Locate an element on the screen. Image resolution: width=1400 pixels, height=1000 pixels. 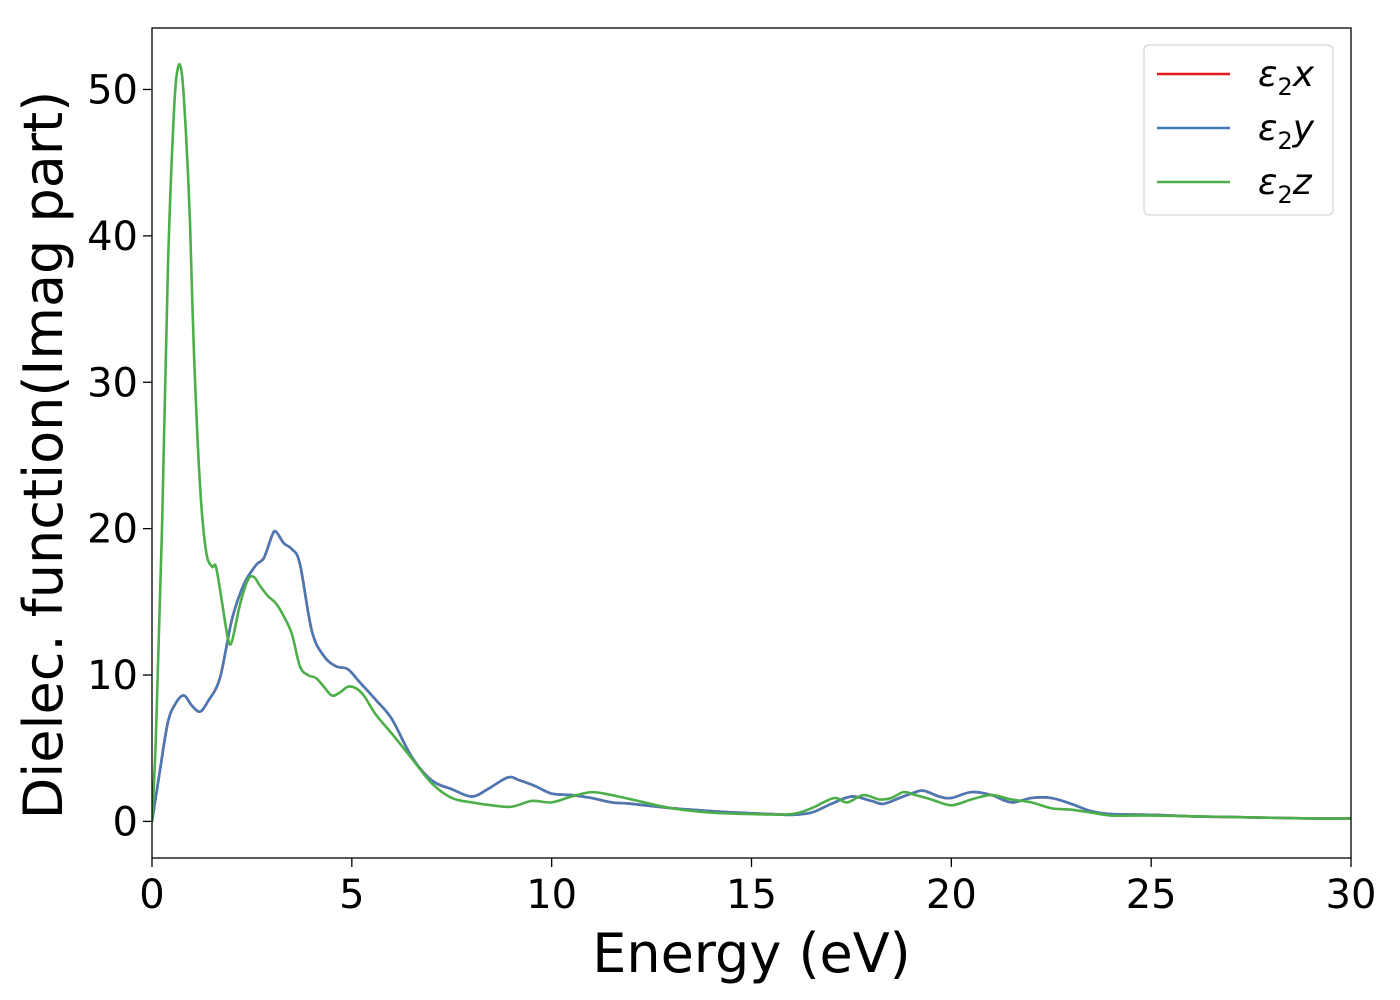
y-tick-label: 50 is located at coordinates (112, 90).